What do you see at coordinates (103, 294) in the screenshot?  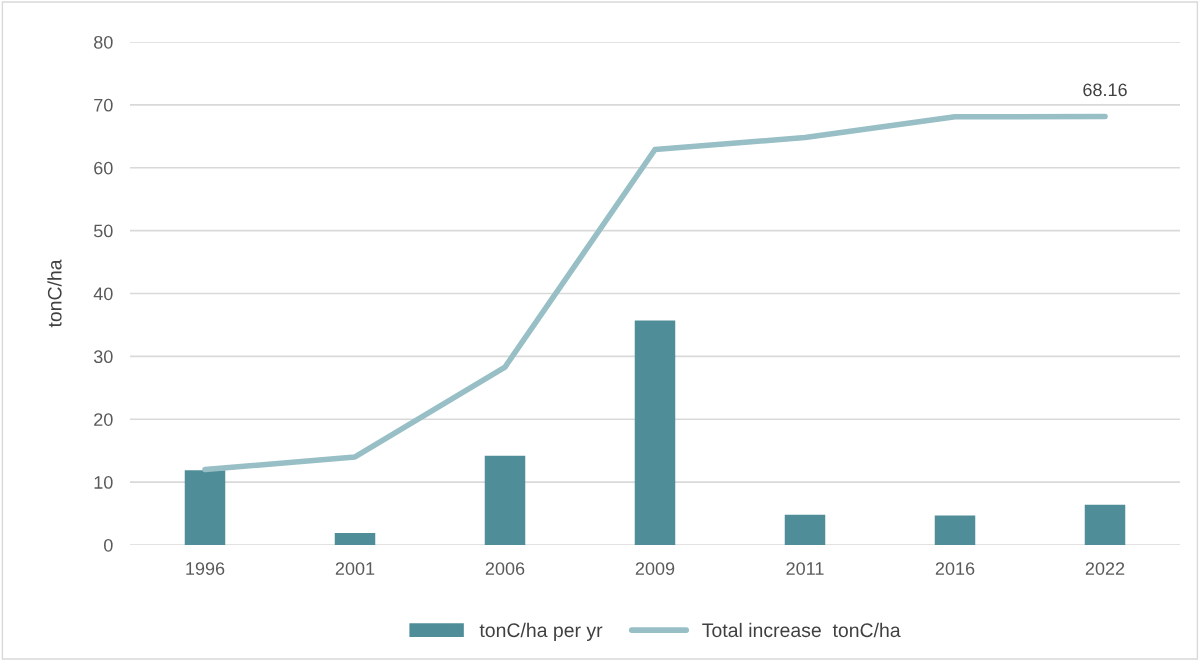 I see `y-tick-label: 40` at bounding box center [103, 294].